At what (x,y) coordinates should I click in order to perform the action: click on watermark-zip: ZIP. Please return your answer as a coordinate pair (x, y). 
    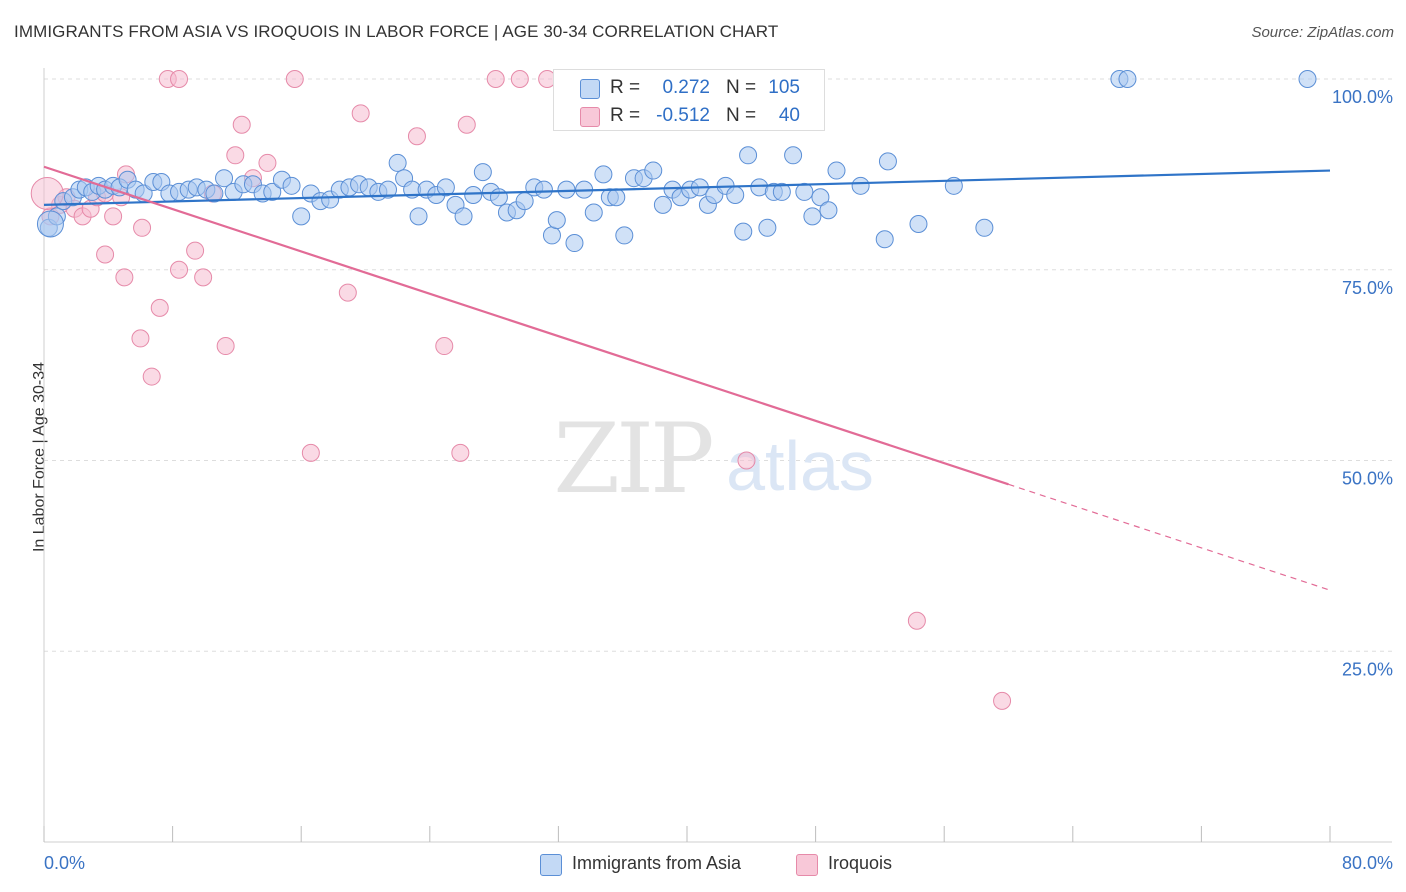
    Looking at the image, I should click on (632, 459).